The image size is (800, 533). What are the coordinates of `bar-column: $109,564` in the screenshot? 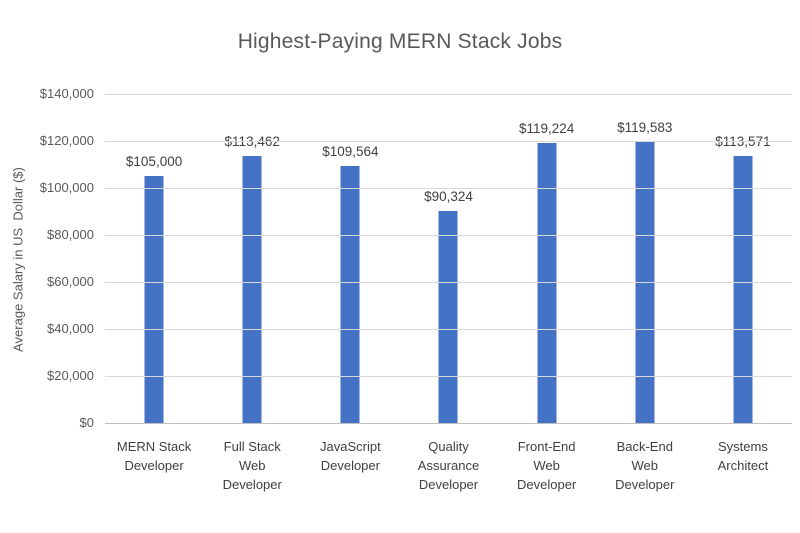 It's located at (350, 258).